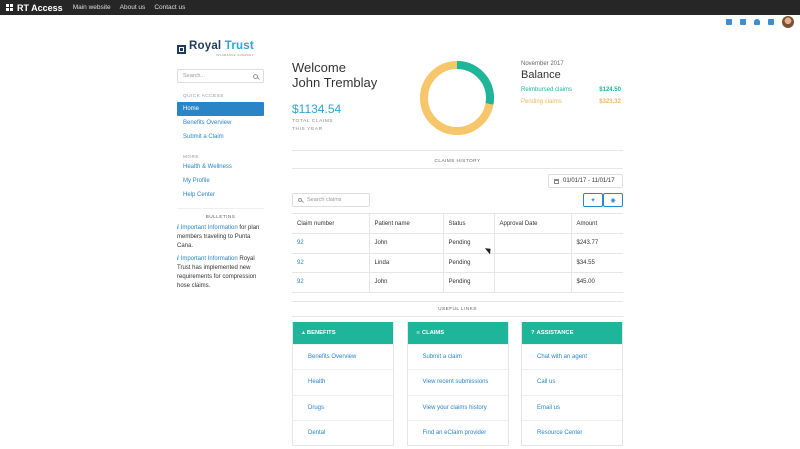 The width and height of the screenshot is (800, 449). Describe the element at coordinates (572, 407) in the screenshot. I see `assistance-link: Email us` at that location.